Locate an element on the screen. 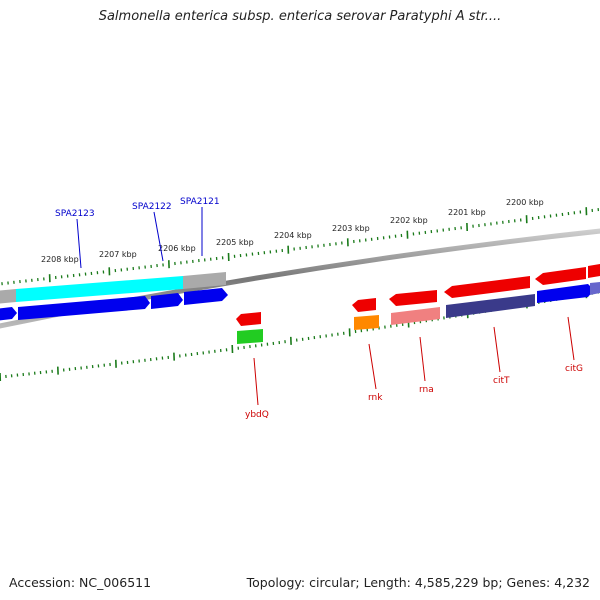  feature-citT-arrow is located at coordinates (487, 287).